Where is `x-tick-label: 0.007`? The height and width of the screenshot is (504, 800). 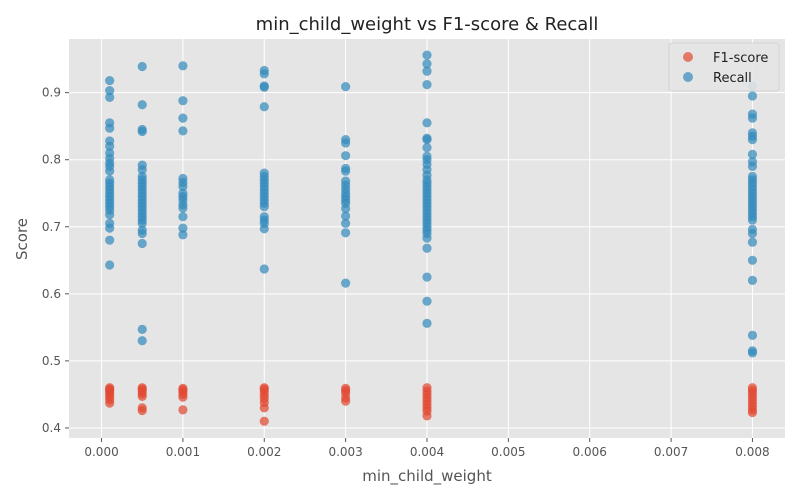 x-tick-label: 0.007 is located at coordinates (671, 452).